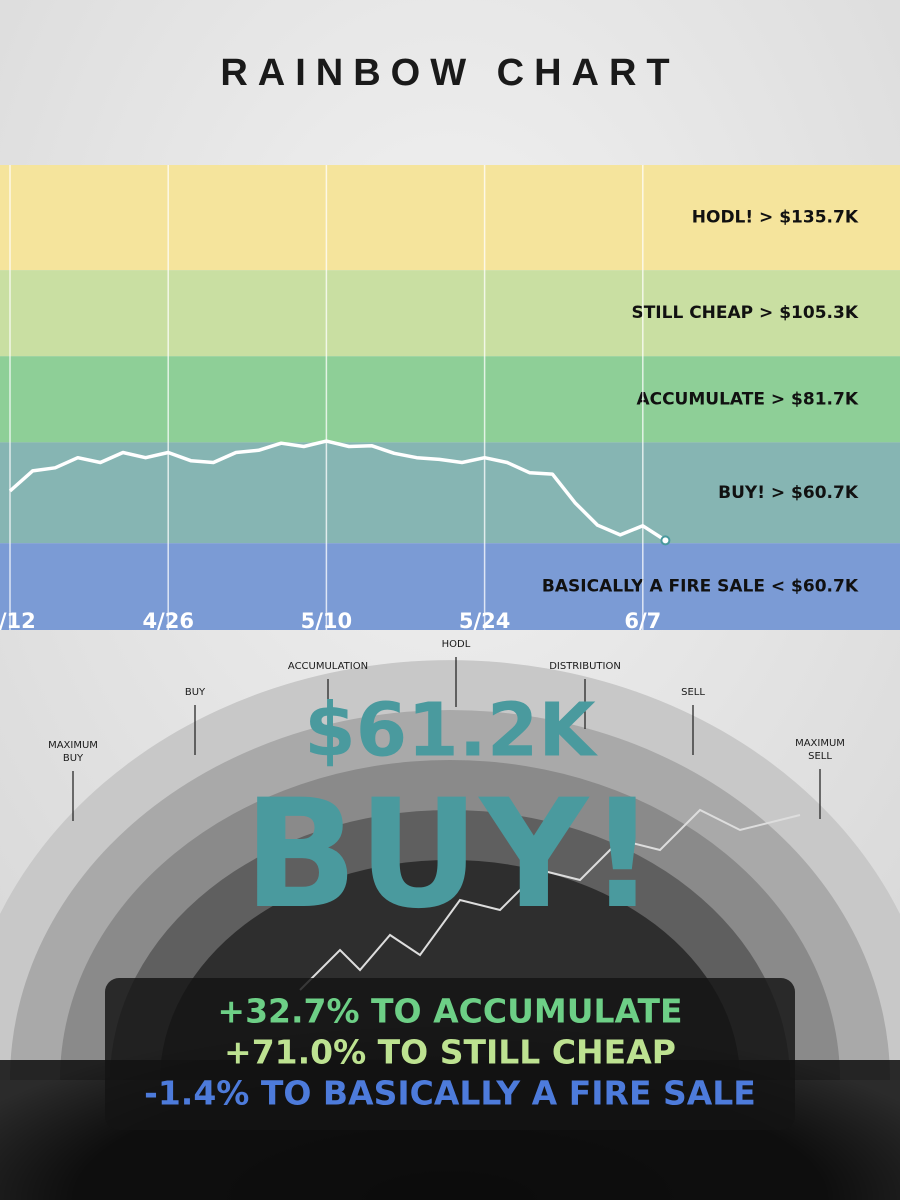  Describe the element at coordinates (485, 621) in the screenshot. I see `x-tick-label: 5/24` at that location.